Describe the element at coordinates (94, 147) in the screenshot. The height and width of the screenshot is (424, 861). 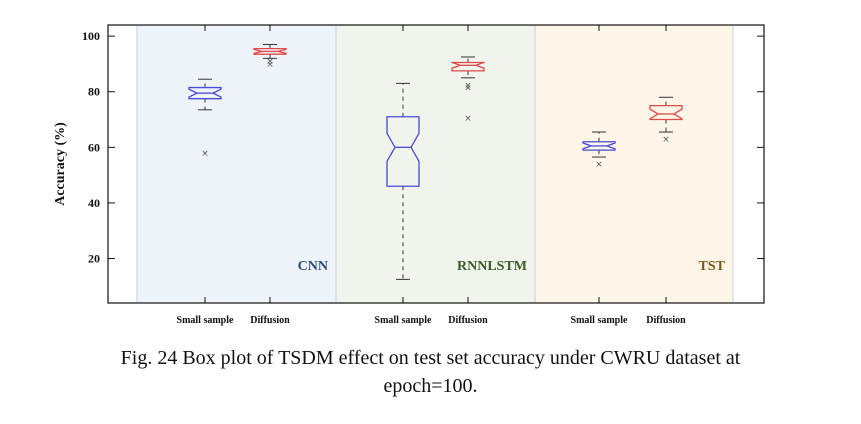
I see `y-tick-label: 60` at that location.